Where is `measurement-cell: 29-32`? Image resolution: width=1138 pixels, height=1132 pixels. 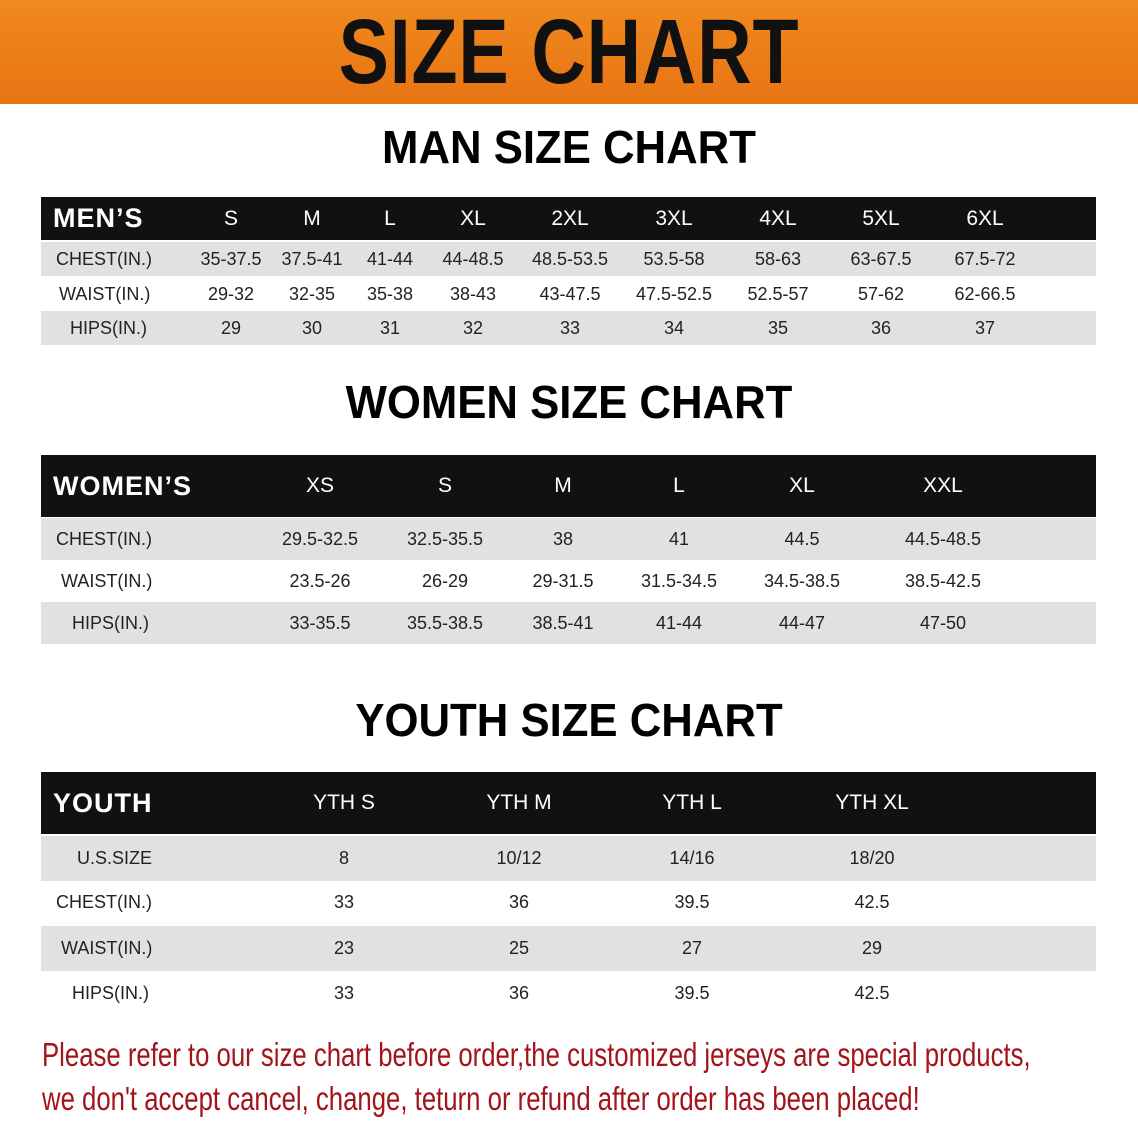 measurement-cell: 29-32 is located at coordinates (231, 293).